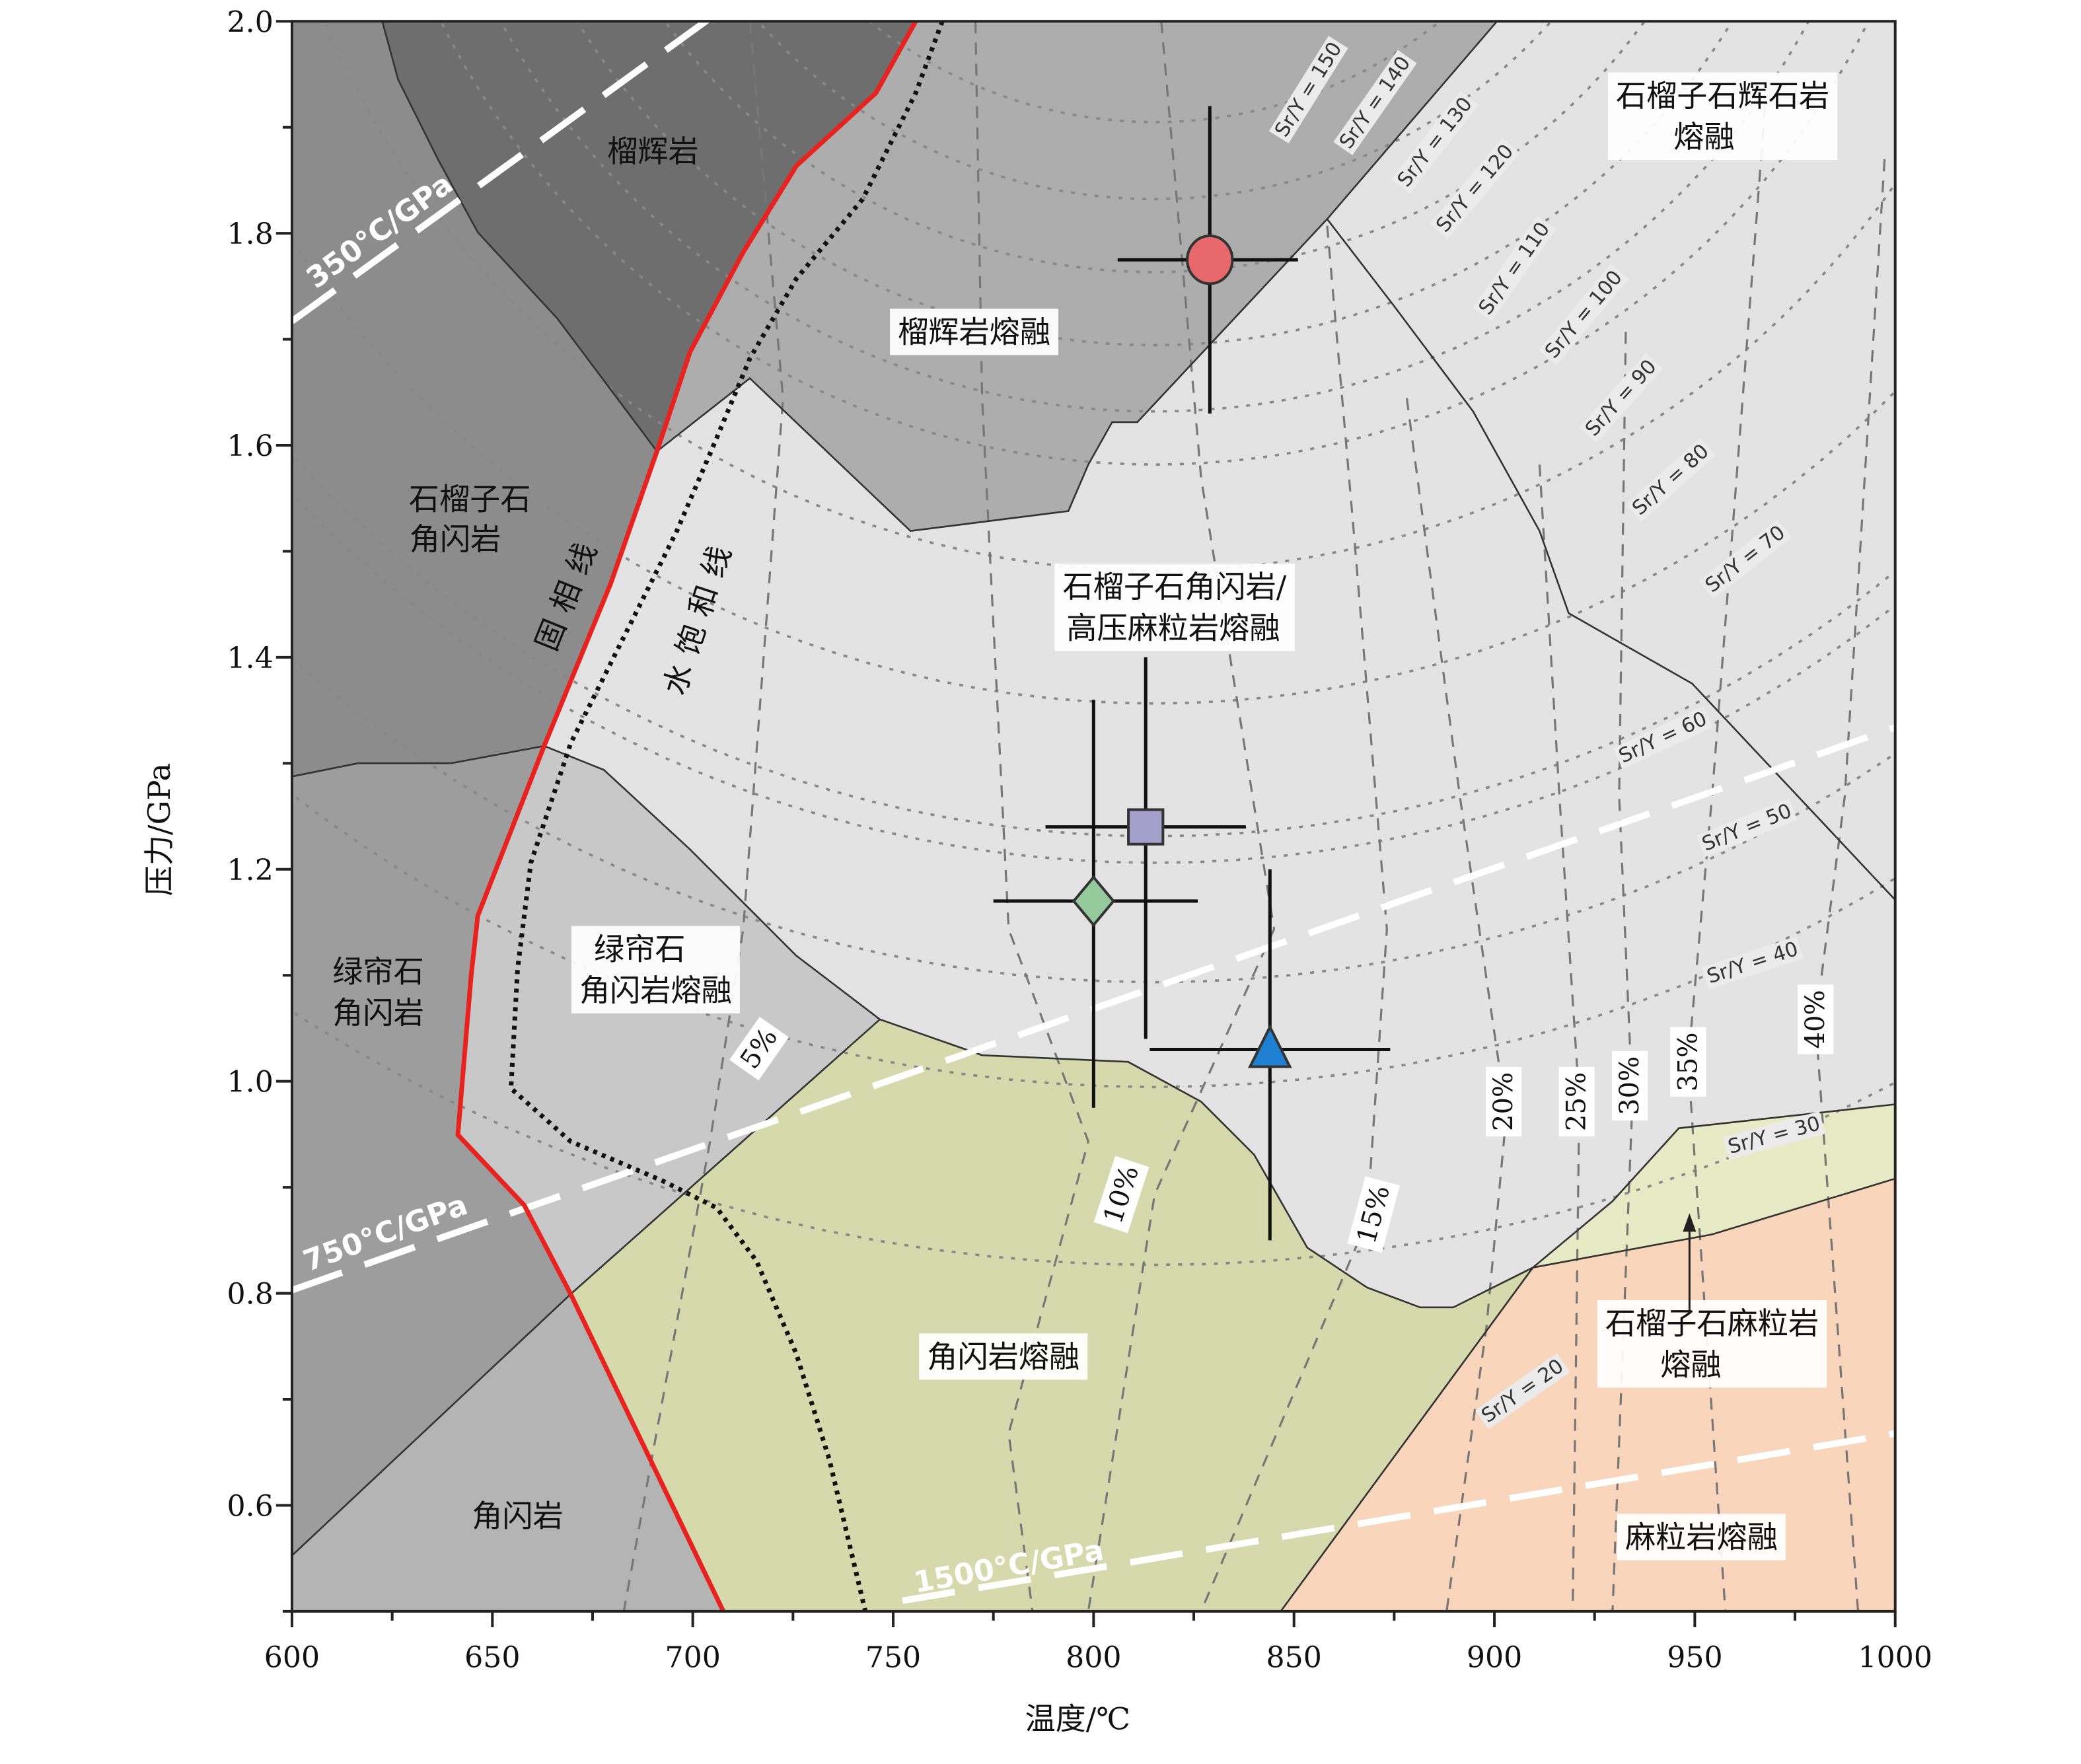  I want to click on y-tick-label: 1.0, so click(251, 1082).